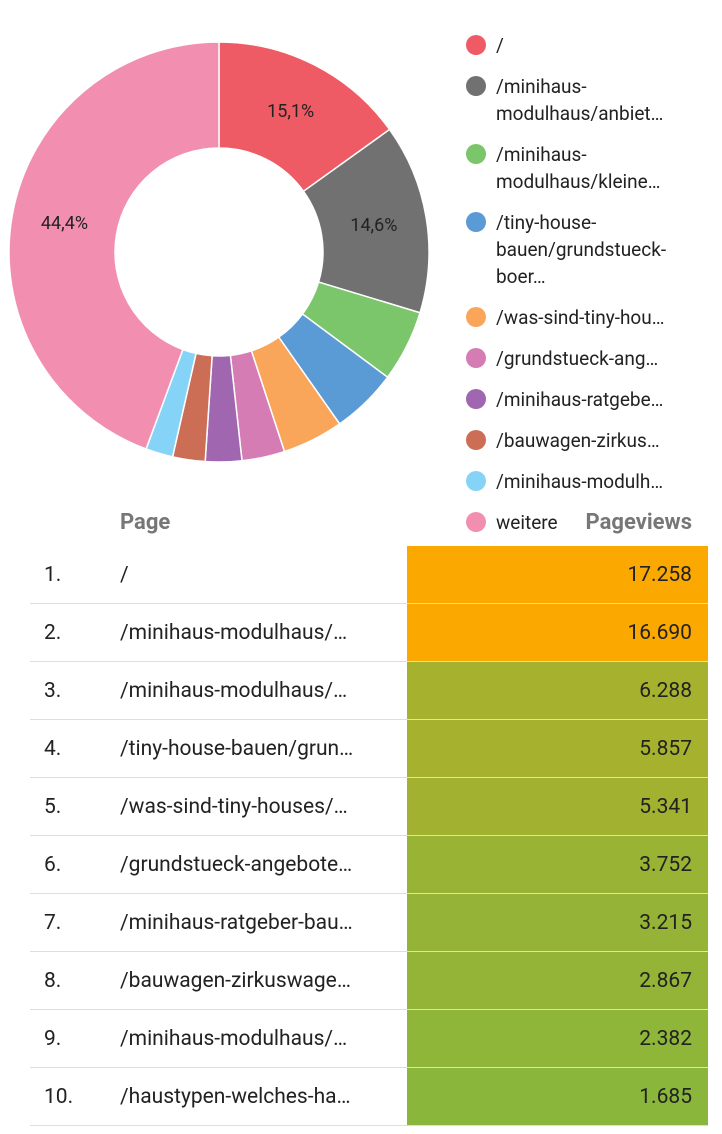 This screenshot has width=722, height=1134. What do you see at coordinates (638, 522) in the screenshot?
I see `header-cell: Pageviews` at bounding box center [638, 522].